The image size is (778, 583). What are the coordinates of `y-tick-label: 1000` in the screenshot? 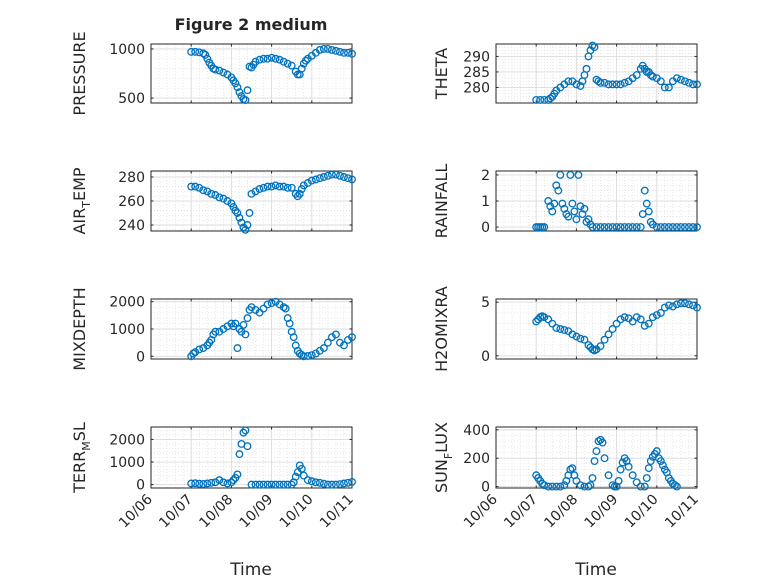 It's located at (127, 330).